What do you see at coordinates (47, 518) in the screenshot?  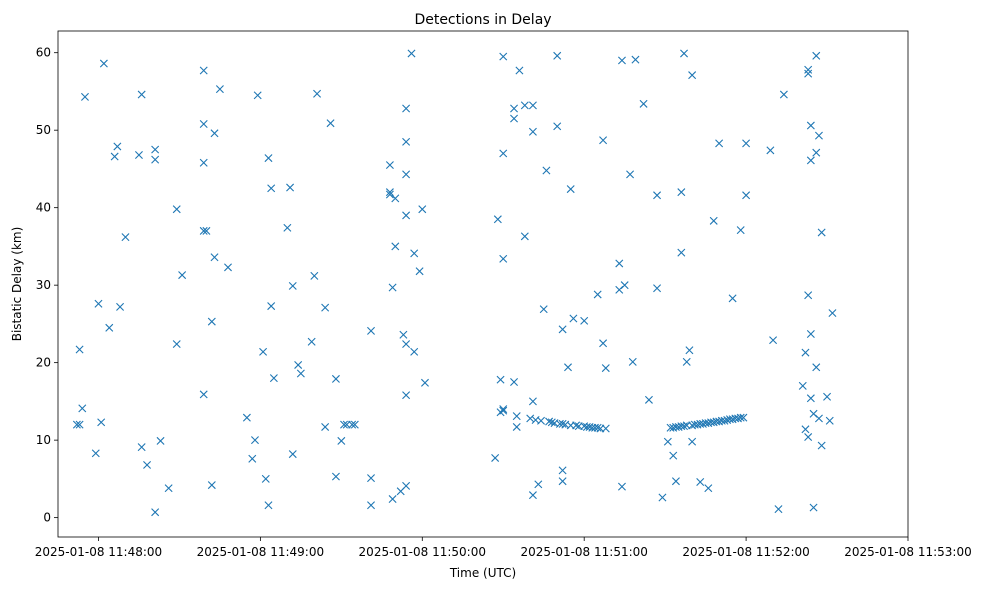 I see `y-tick-label: 0` at bounding box center [47, 518].